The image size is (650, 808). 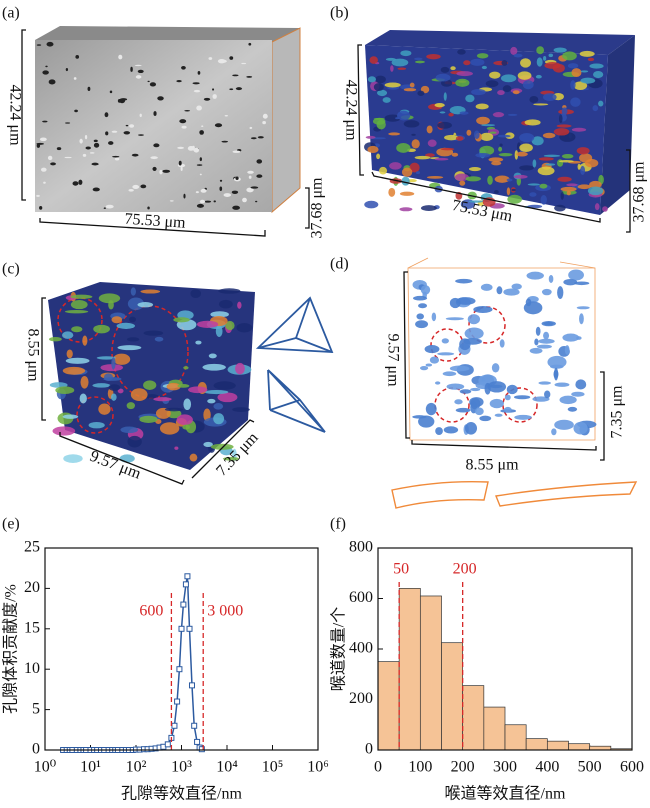 What do you see at coordinates (225, 611) in the screenshot?
I see `threshold-label: 3 000` at bounding box center [225, 611].